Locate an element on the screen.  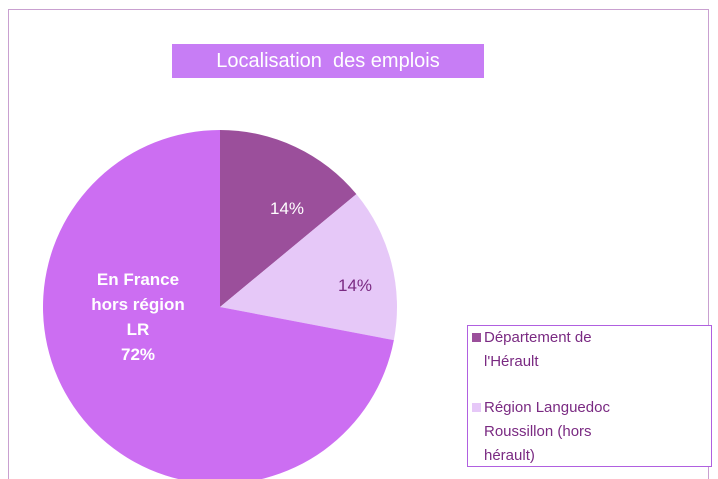
legend-entry: Département de l'Hérault is located at coordinates (553, 350).